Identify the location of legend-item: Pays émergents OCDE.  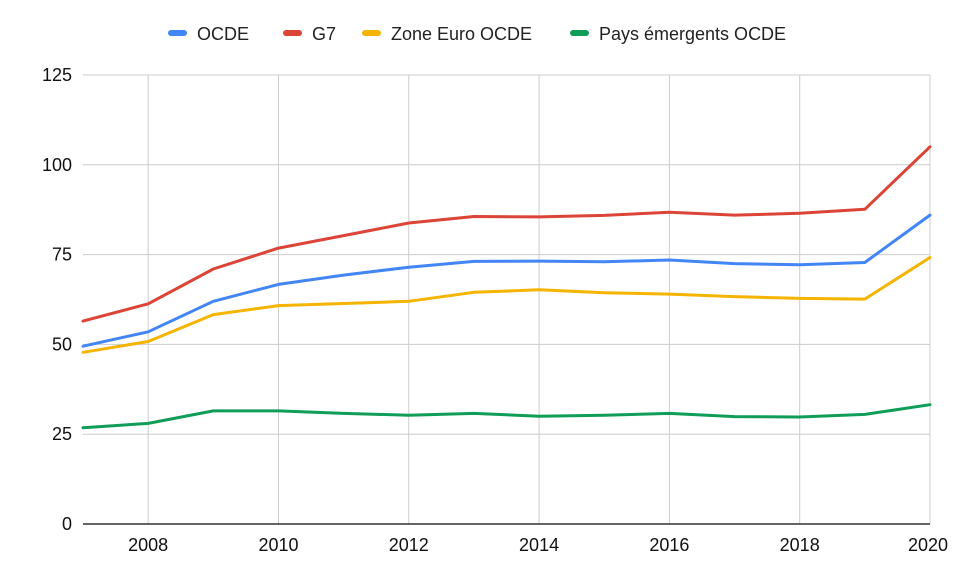
(678, 34).